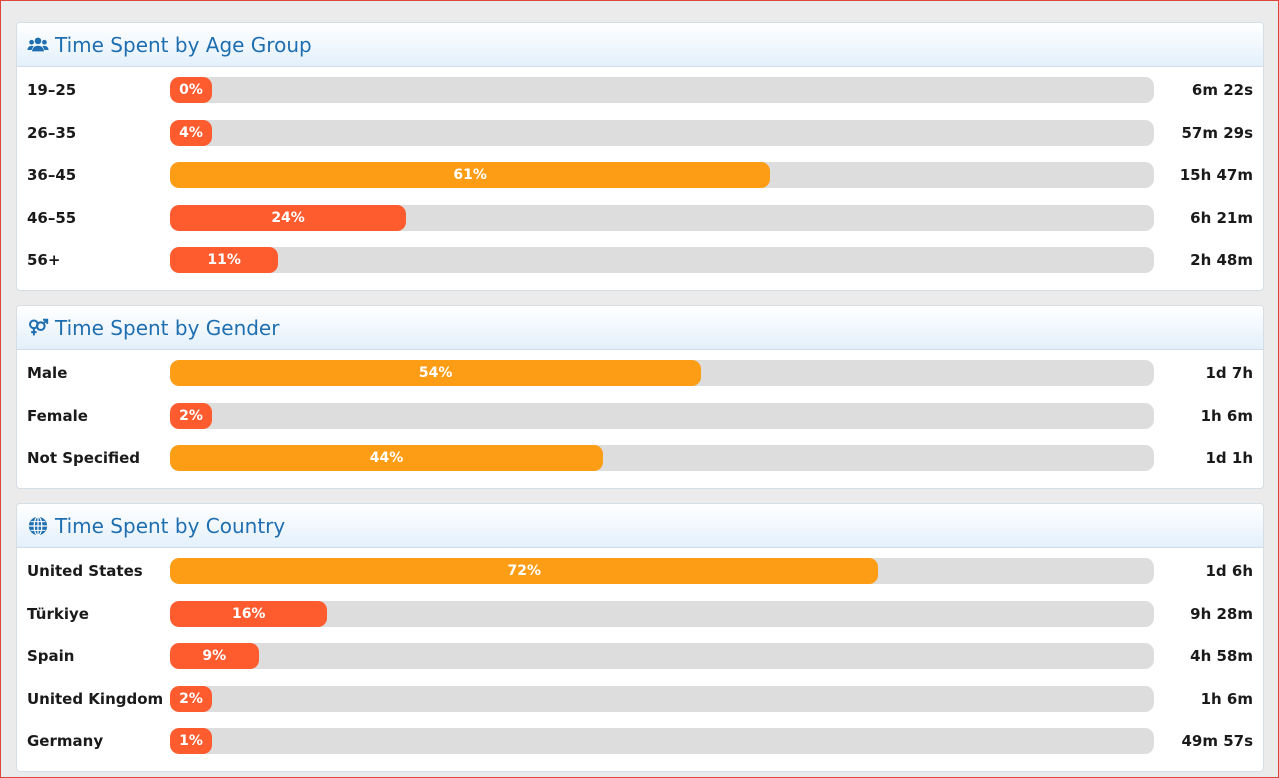 The width and height of the screenshot is (1279, 778). What do you see at coordinates (1229, 373) in the screenshot?
I see `row-value: 1d 7h` at bounding box center [1229, 373].